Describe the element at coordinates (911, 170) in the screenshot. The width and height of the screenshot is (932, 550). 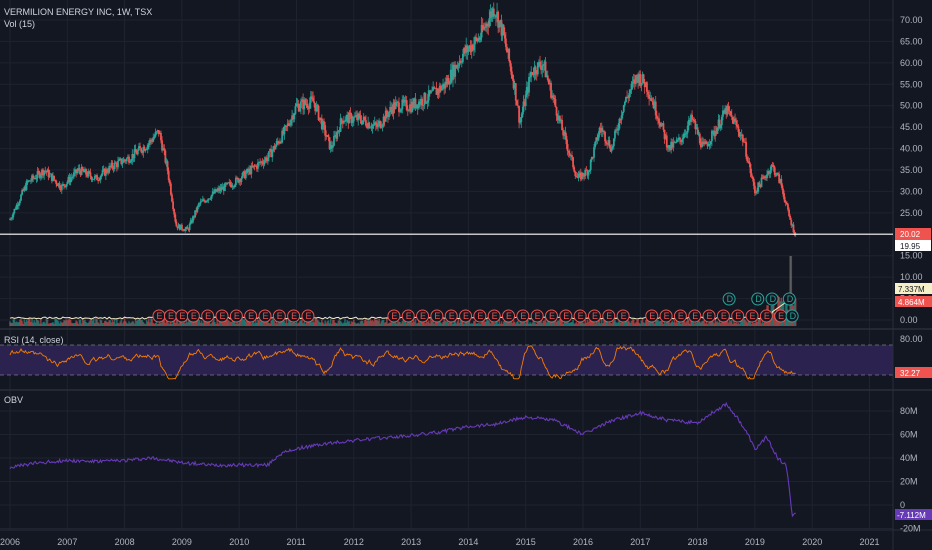
I see `price-tick-label: 35.00` at that location.